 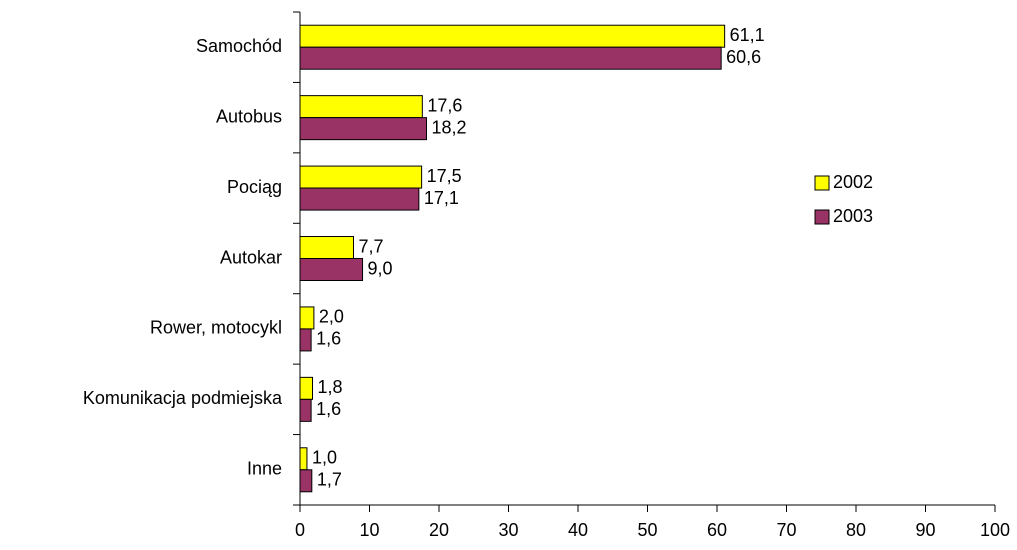 What do you see at coordinates (251, 257) in the screenshot?
I see `category-label: Autokar` at bounding box center [251, 257].